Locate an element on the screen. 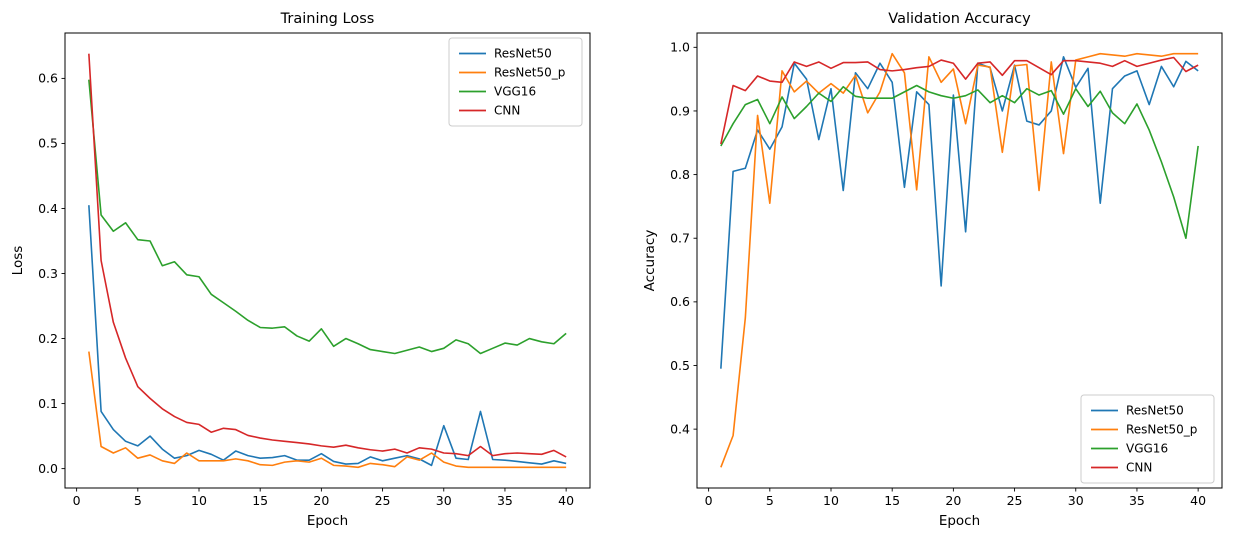 This screenshot has height=545, width=1233. y-tick-label: 0.2 is located at coordinates (48, 338).